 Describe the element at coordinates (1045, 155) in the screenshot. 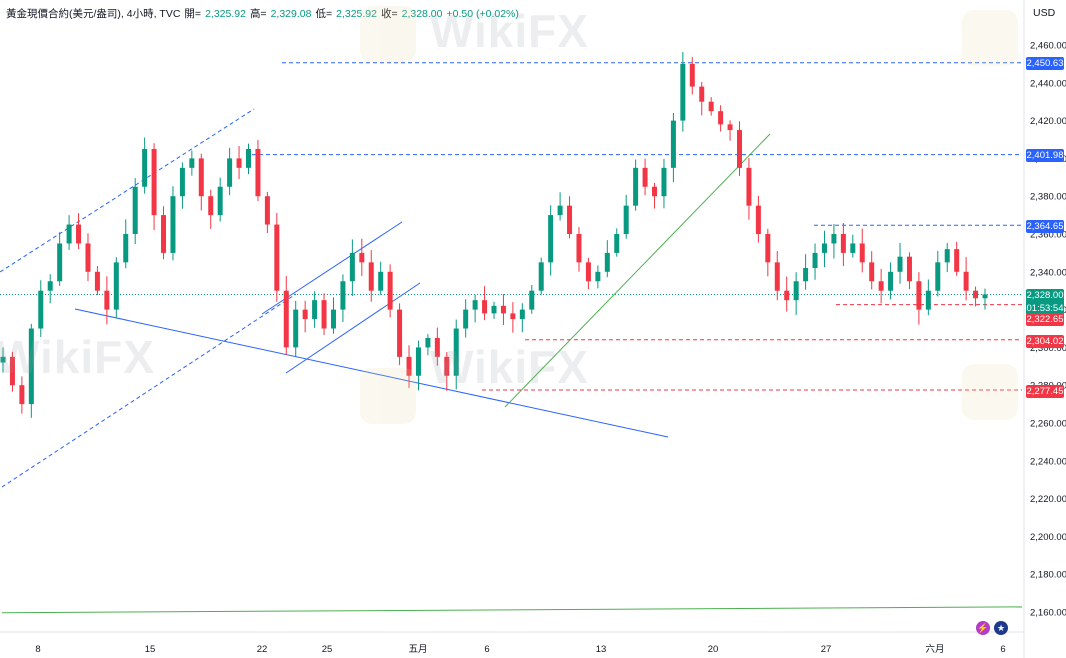

I see `level-badge-2401: 2,401.98` at that location.